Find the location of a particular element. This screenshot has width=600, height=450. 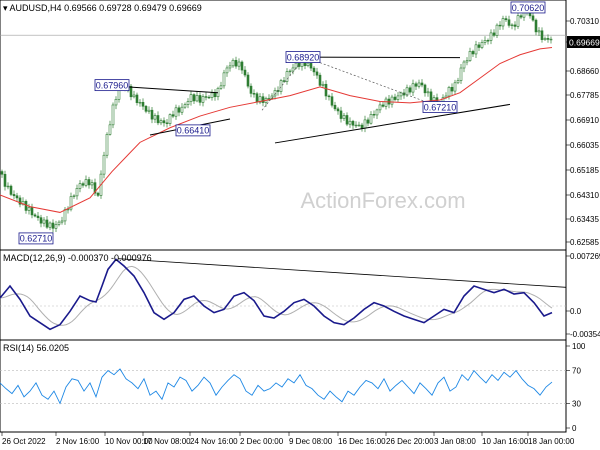

time-axis-tick-label: 10 Nov 00:00 is located at coordinates (129, 441).